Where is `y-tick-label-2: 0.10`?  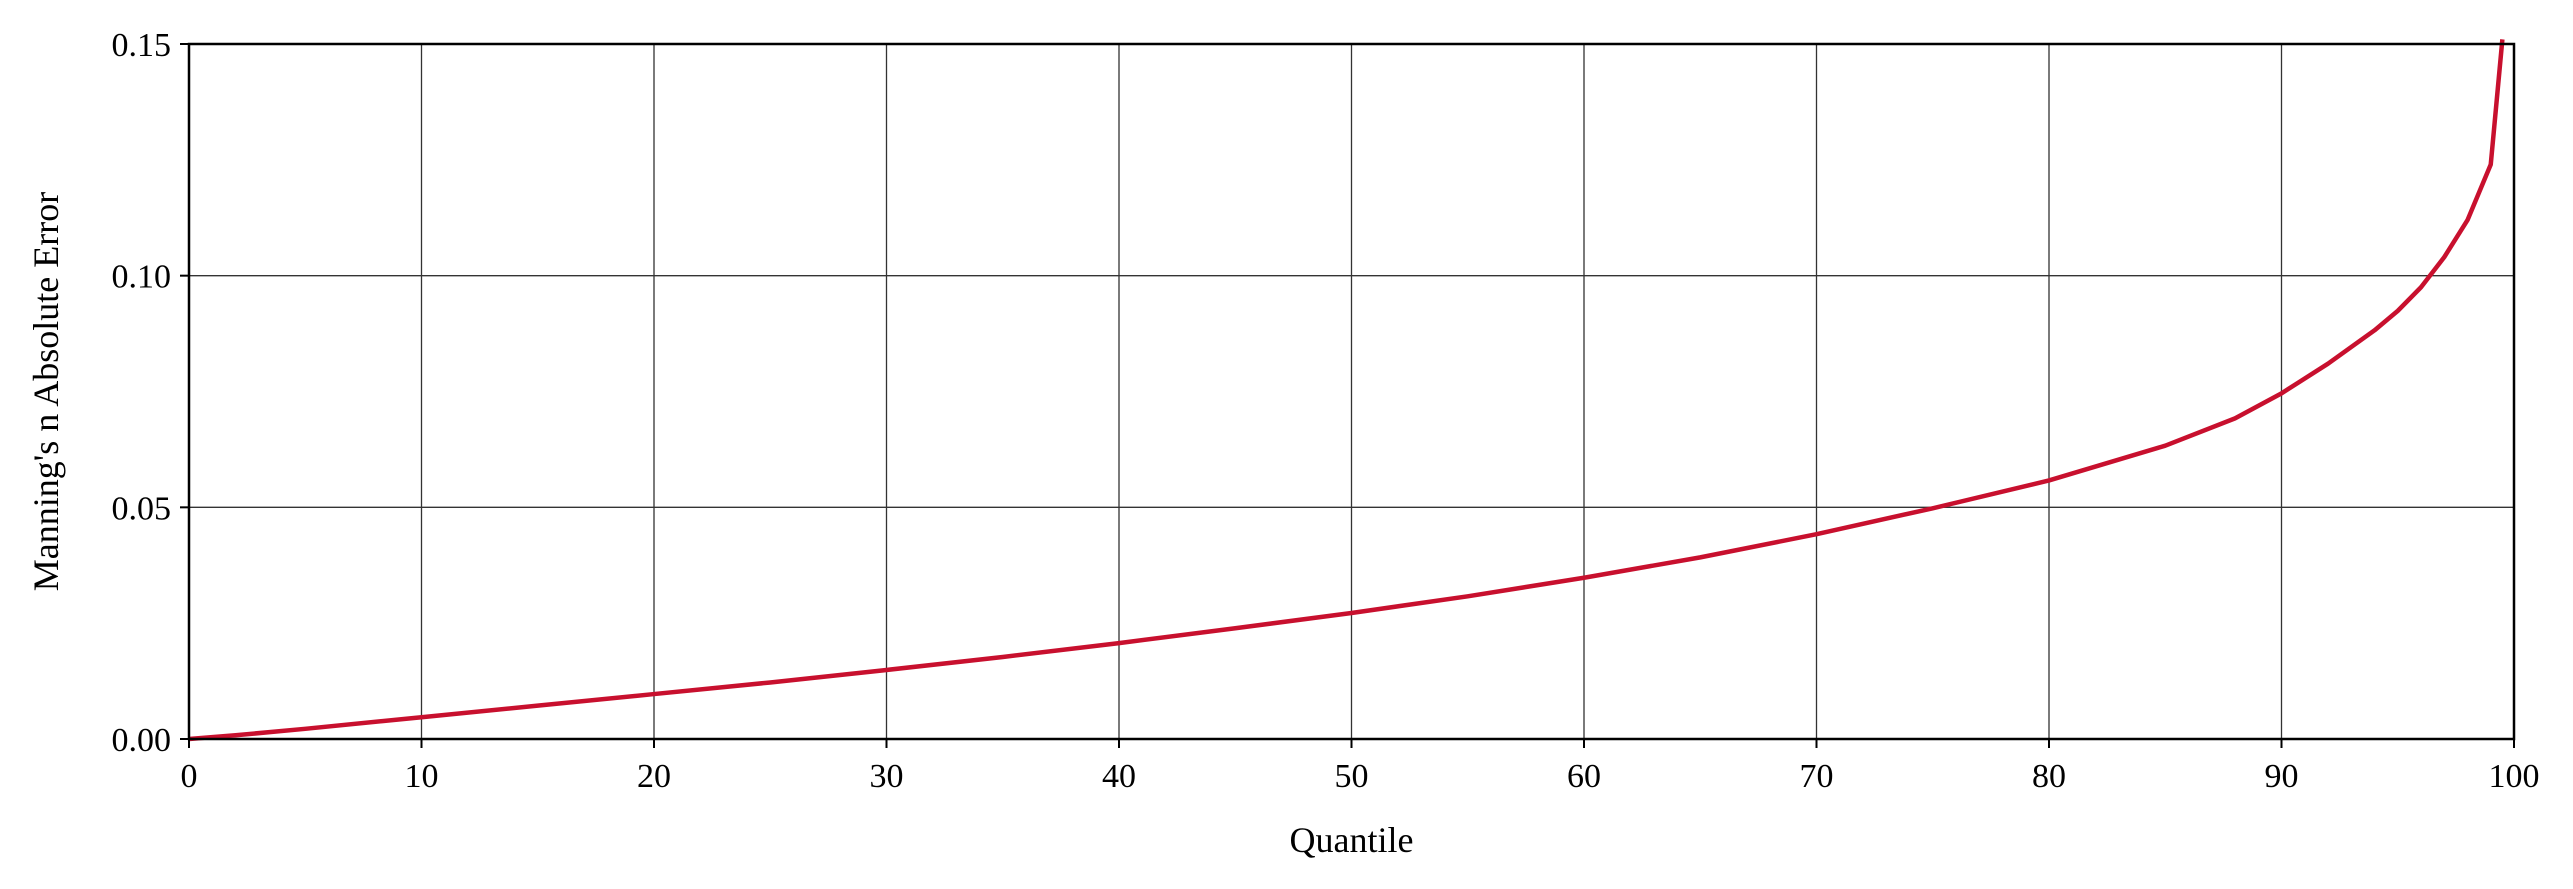 y-tick-label-2: 0.10 is located at coordinates (142, 277).